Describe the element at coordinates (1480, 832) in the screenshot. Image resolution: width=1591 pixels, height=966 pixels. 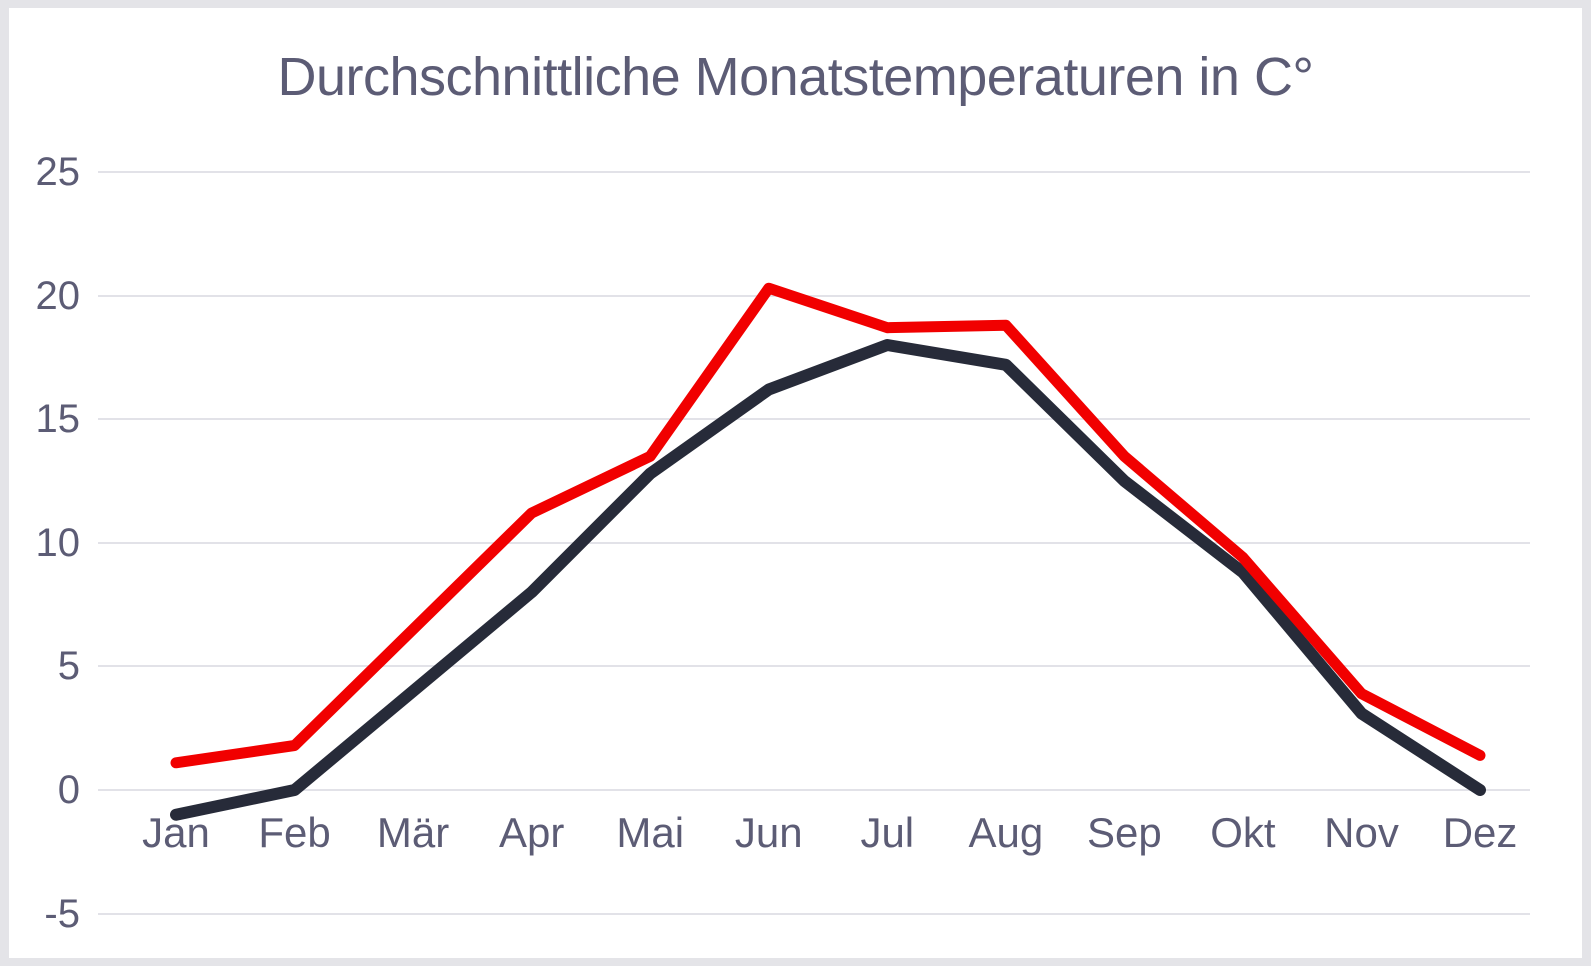
I see `x-tick-label: Dez` at that location.